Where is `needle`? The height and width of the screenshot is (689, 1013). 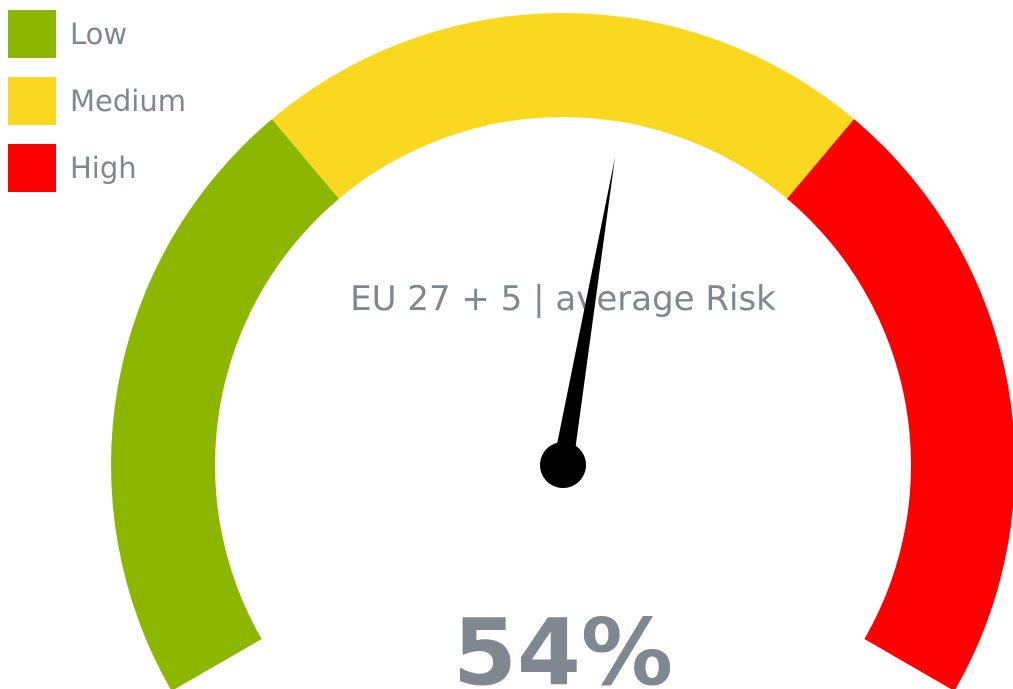 needle is located at coordinates (584, 312).